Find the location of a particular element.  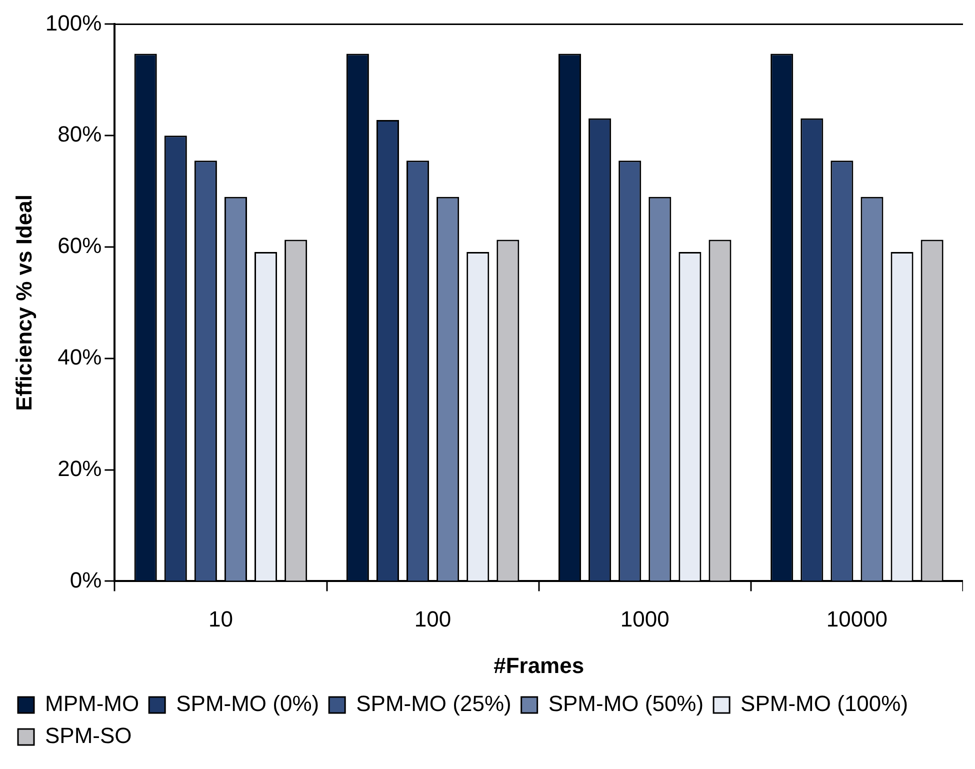

y-tick-label: 100% is located at coordinates (73, 23).